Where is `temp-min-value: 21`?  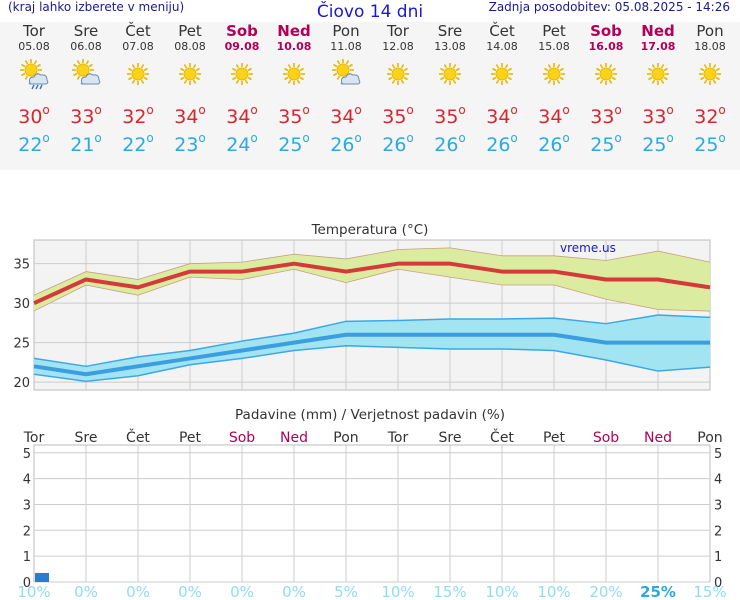 temp-min-value: 21 is located at coordinates (82, 145).